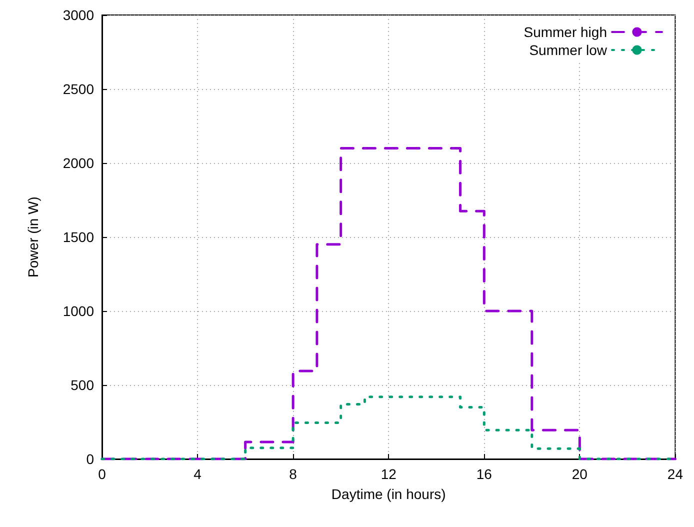  What do you see at coordinates (33, 237) in the screenshot?
I see `y-axis-title: Power (in W)` at bounding box center [33, 237].